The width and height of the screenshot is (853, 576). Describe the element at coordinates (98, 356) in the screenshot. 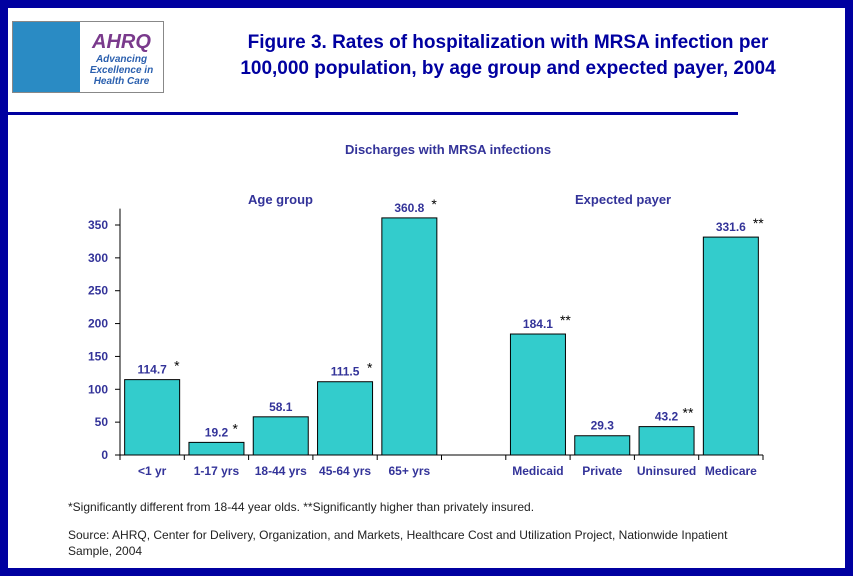

I see `y-tick-label: 150` at that location.